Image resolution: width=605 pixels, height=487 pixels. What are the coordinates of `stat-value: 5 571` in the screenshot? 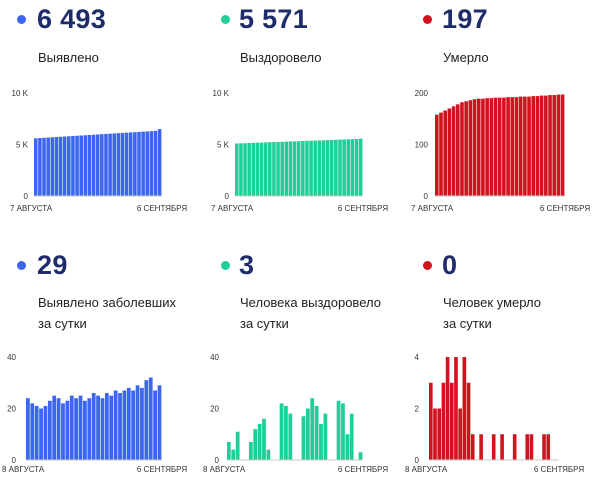 It's located at (274, 19).